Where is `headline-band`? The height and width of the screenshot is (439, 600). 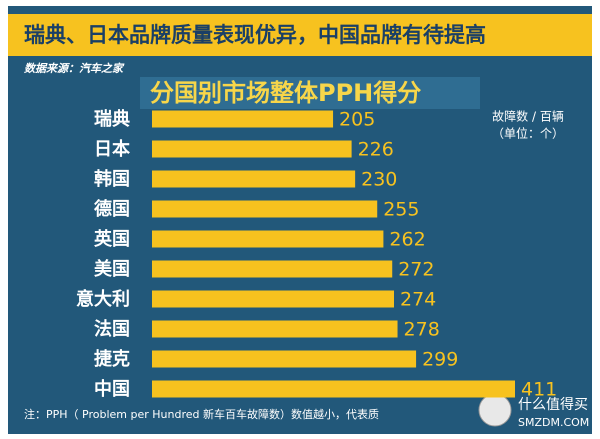
headline-band is located at coordinates (300, 35).